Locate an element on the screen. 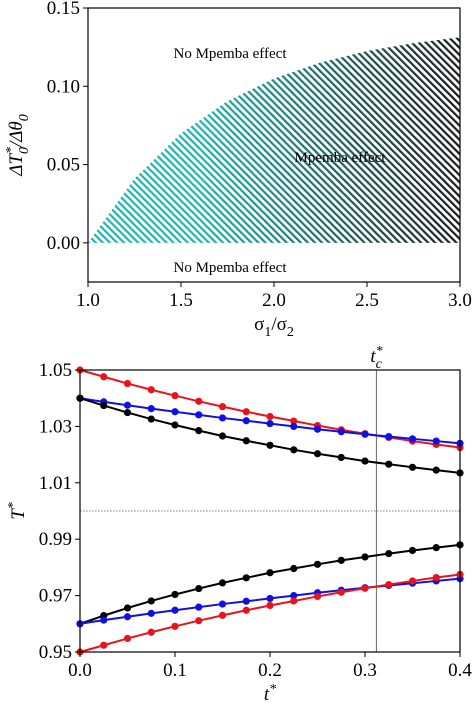 Image resolution: width=474 pixels, height=710 pixels. x-tick-label: 0.2 is located at coordinates (270, 670).